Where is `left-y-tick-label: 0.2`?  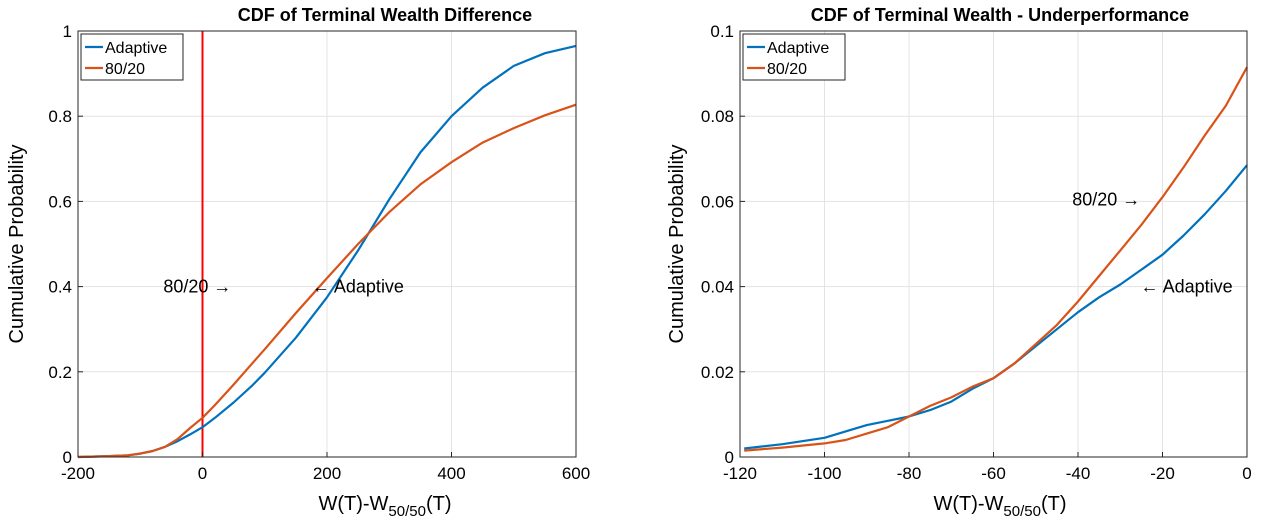
left-y-tick-label: 0.2 is located at coordinates (60, 372).